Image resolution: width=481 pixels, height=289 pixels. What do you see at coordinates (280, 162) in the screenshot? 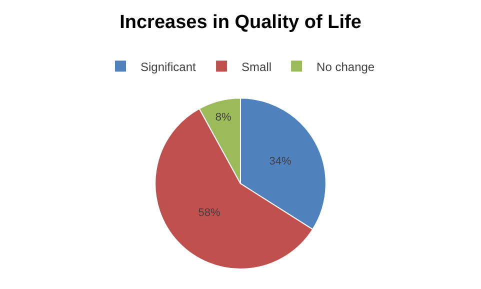
I see `data-label: 34%` at bounding box center [280, 162].